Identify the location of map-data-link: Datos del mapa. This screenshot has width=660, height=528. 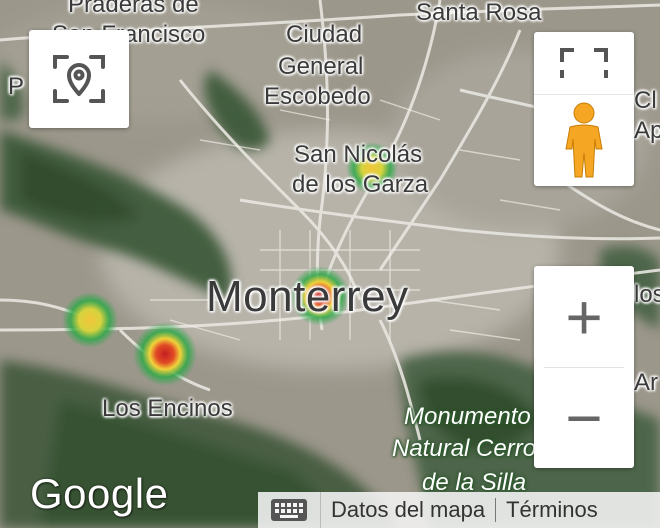
(408, 510).